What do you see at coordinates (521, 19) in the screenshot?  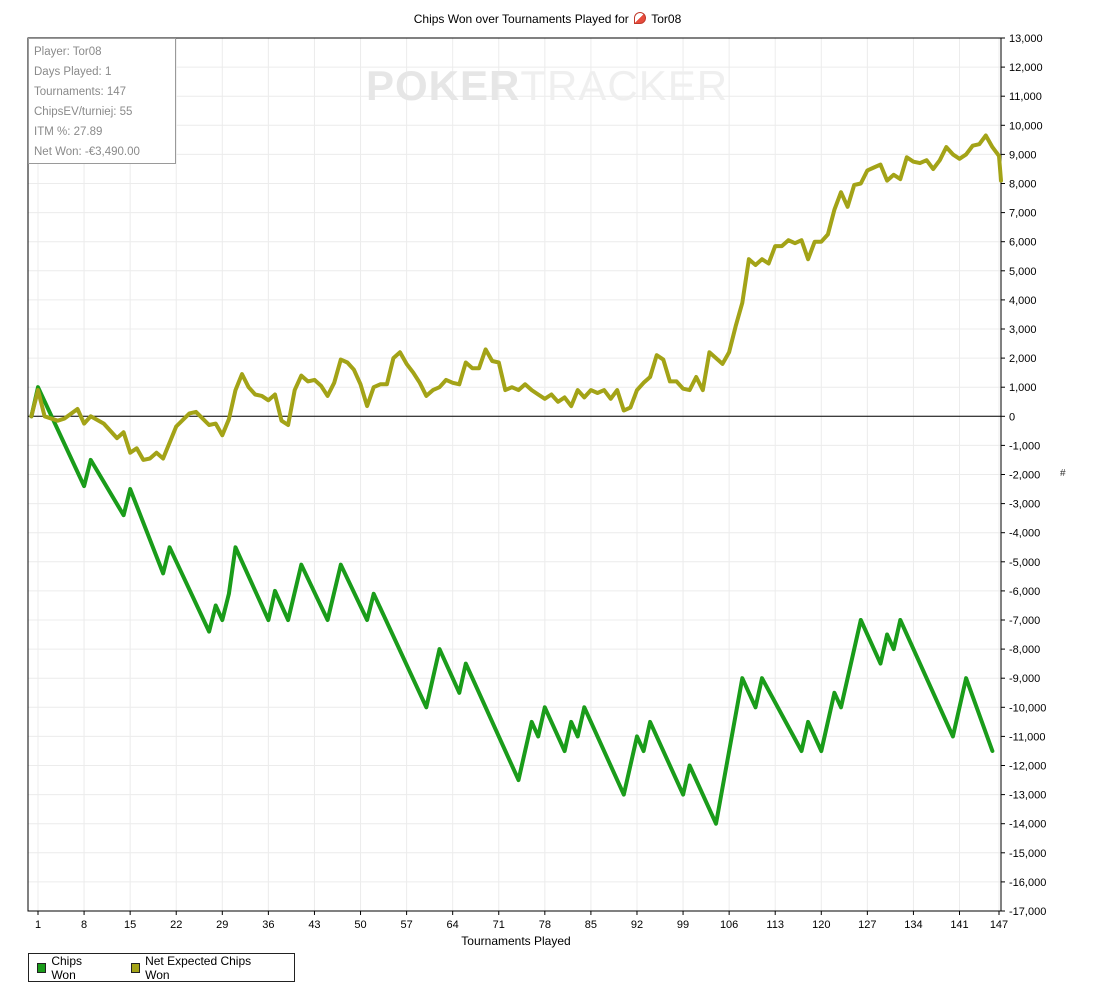 I see `chart-title-text: Chips Won over Tournaments Played for` at bounding box center [521, 19].